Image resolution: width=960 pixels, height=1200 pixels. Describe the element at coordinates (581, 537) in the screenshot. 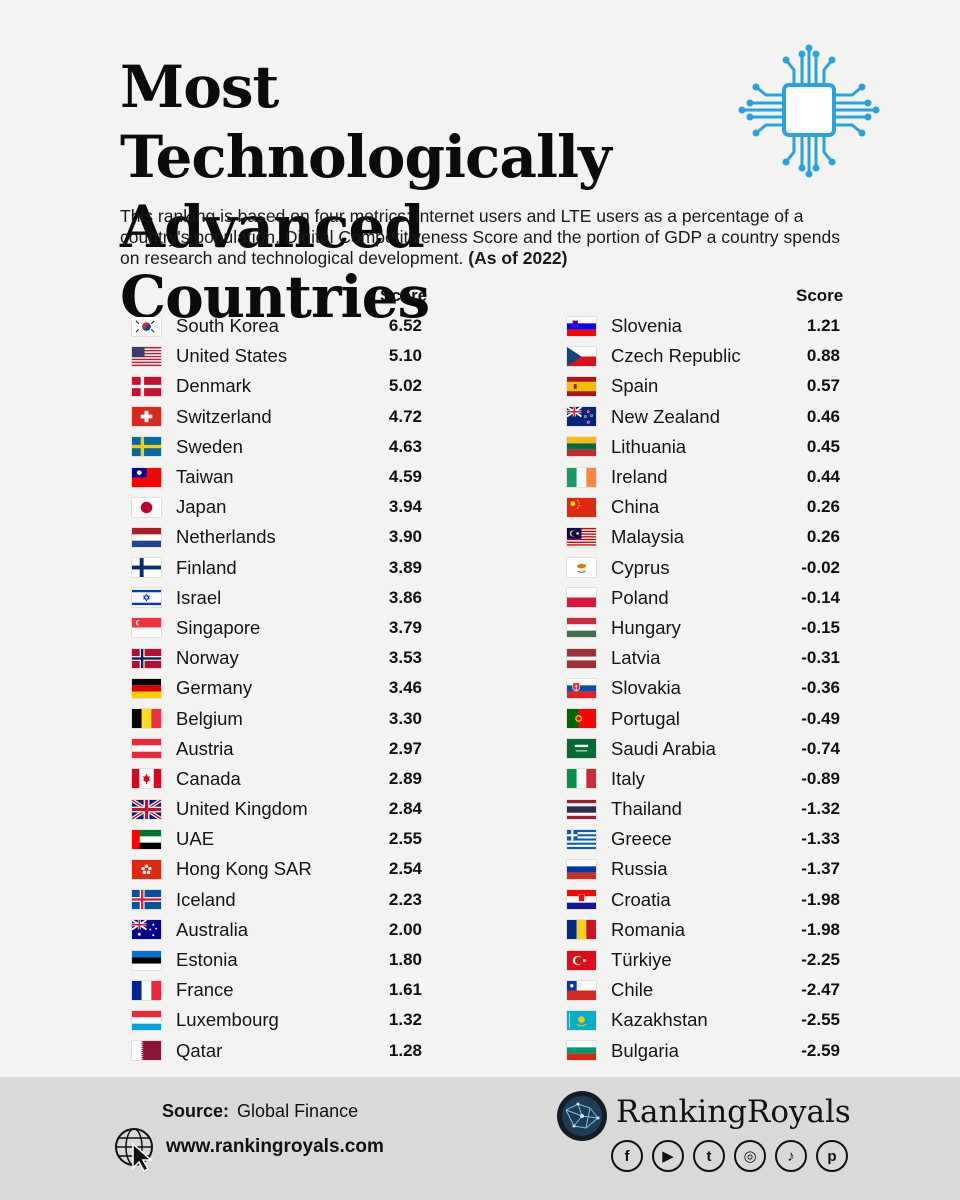

I see `flag-malaysia-icon` at that location.